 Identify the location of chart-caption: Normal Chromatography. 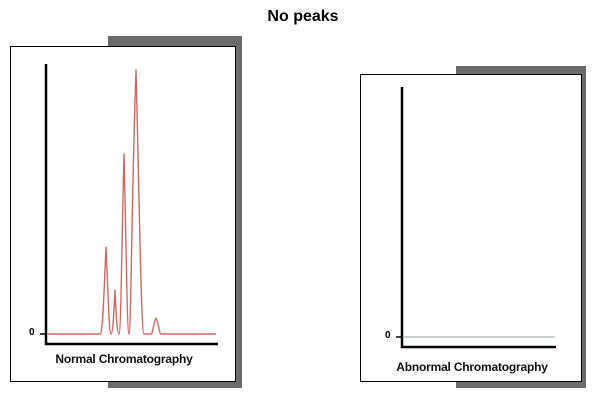
(124, 359).